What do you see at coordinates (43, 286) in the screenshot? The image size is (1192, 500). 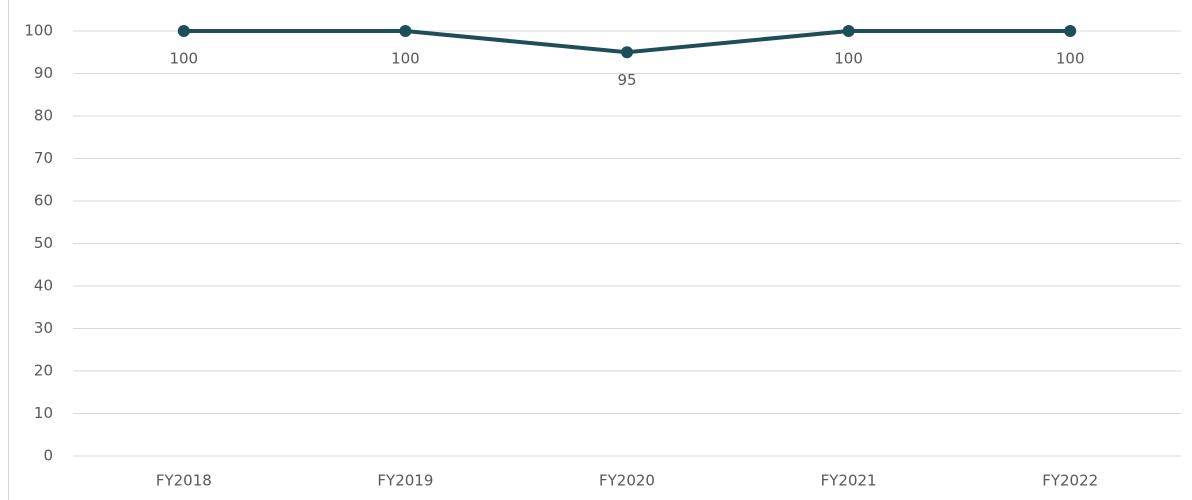 I see `y-tick-label: 40` at bounding box center [43, 286].